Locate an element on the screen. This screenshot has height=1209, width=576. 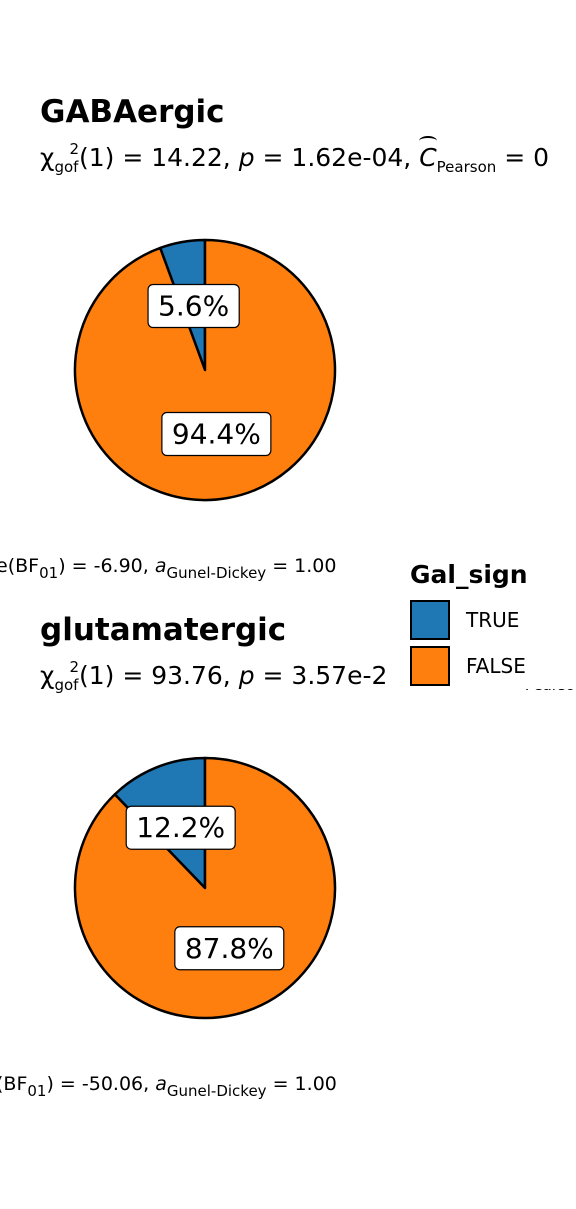
legend: Gal_sign TRUE FALSE is located at coordinates (493, 624).